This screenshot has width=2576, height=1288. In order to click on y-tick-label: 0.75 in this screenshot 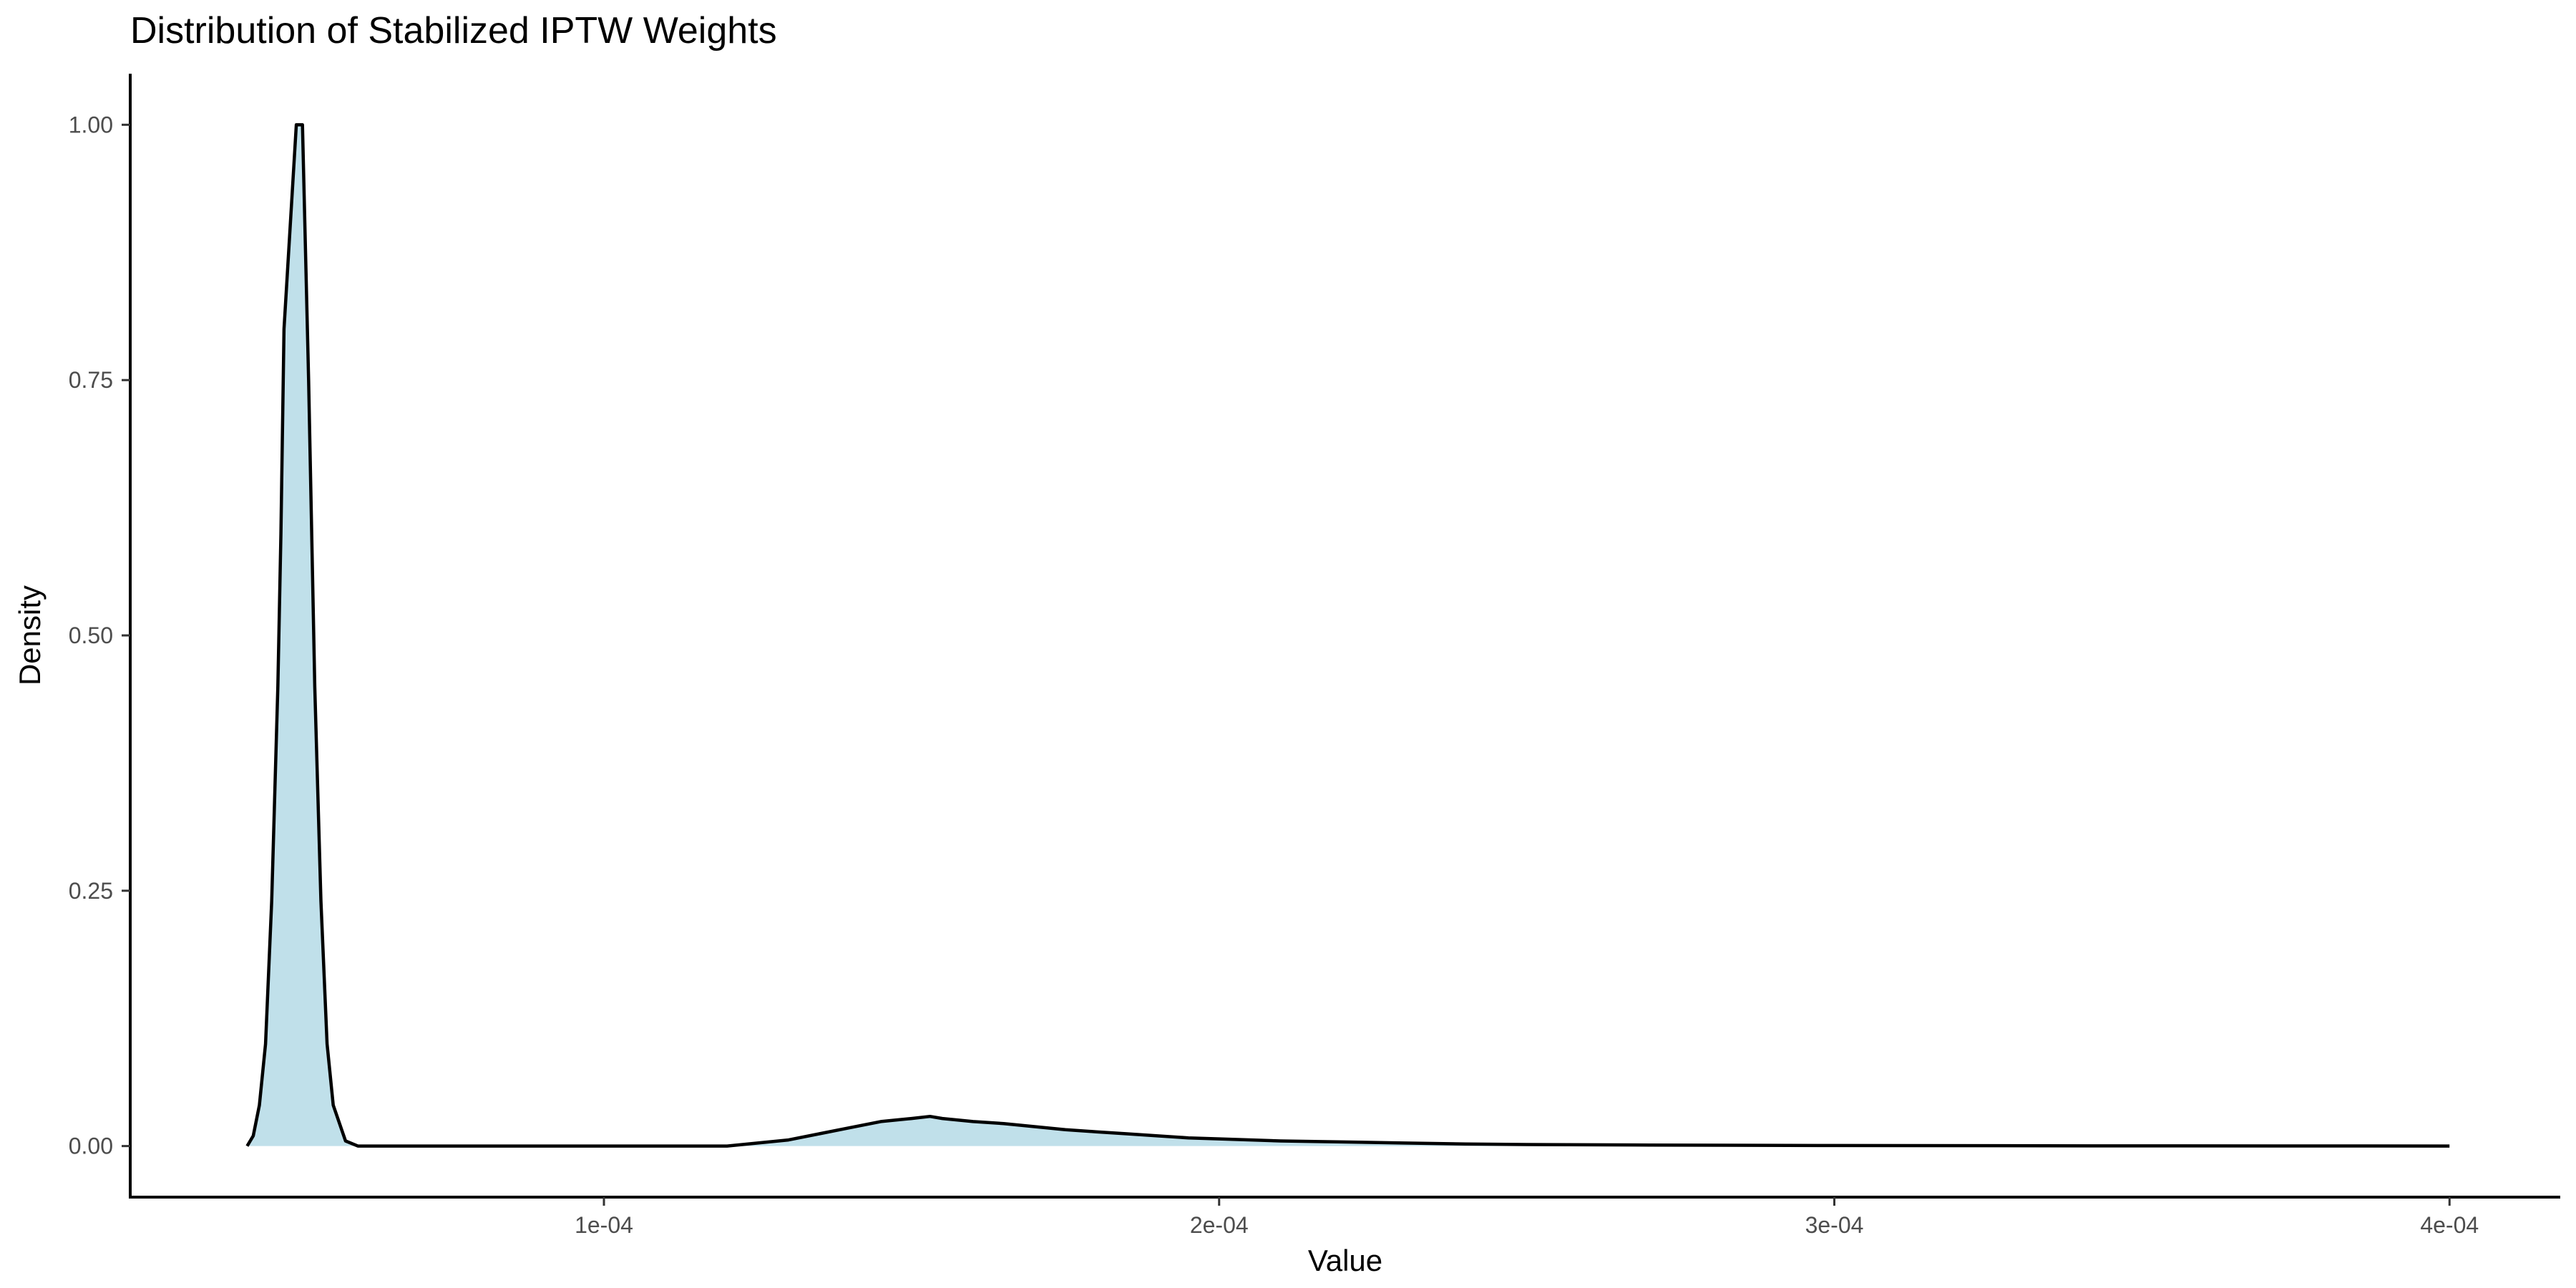, I will do `click(91, 380)`.